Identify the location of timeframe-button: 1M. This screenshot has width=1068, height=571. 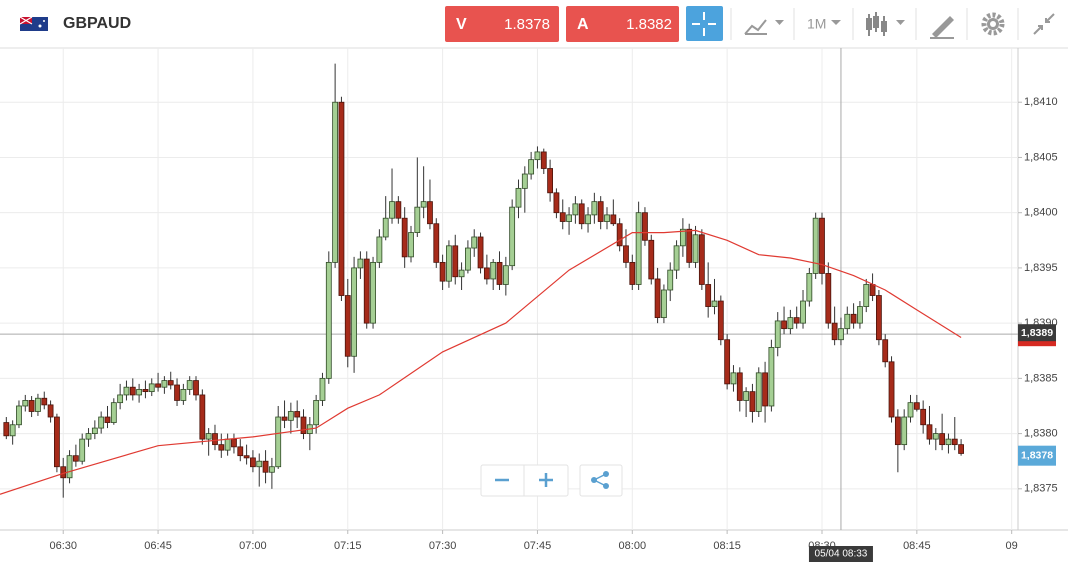
(824, 24).